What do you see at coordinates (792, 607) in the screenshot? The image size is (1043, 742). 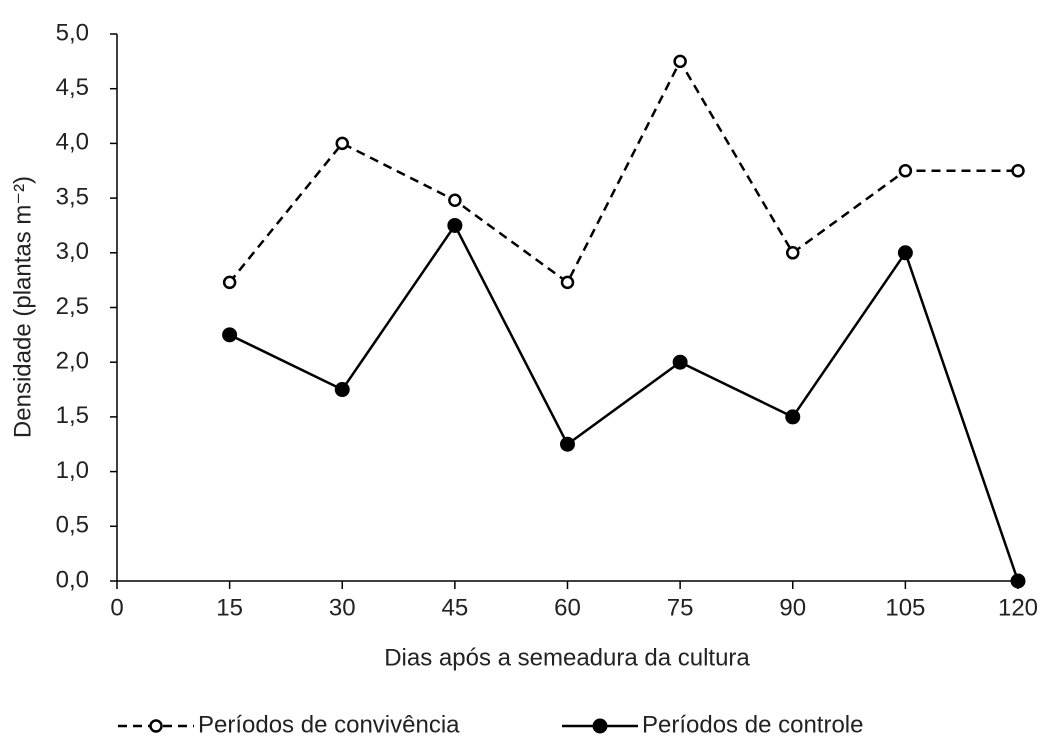 I see `x-tick-label: 90` at bounding box center [792, 607].